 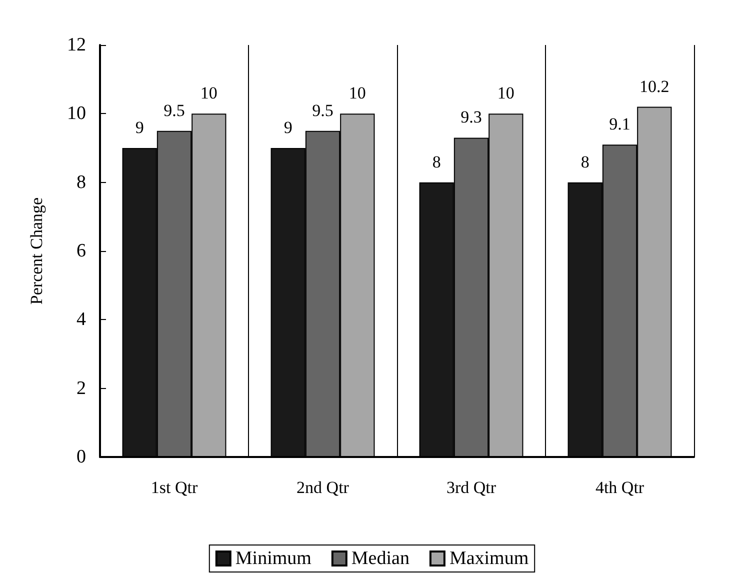 I want to click on y-axis-title: Percent Change, so click(x=36, y=251).